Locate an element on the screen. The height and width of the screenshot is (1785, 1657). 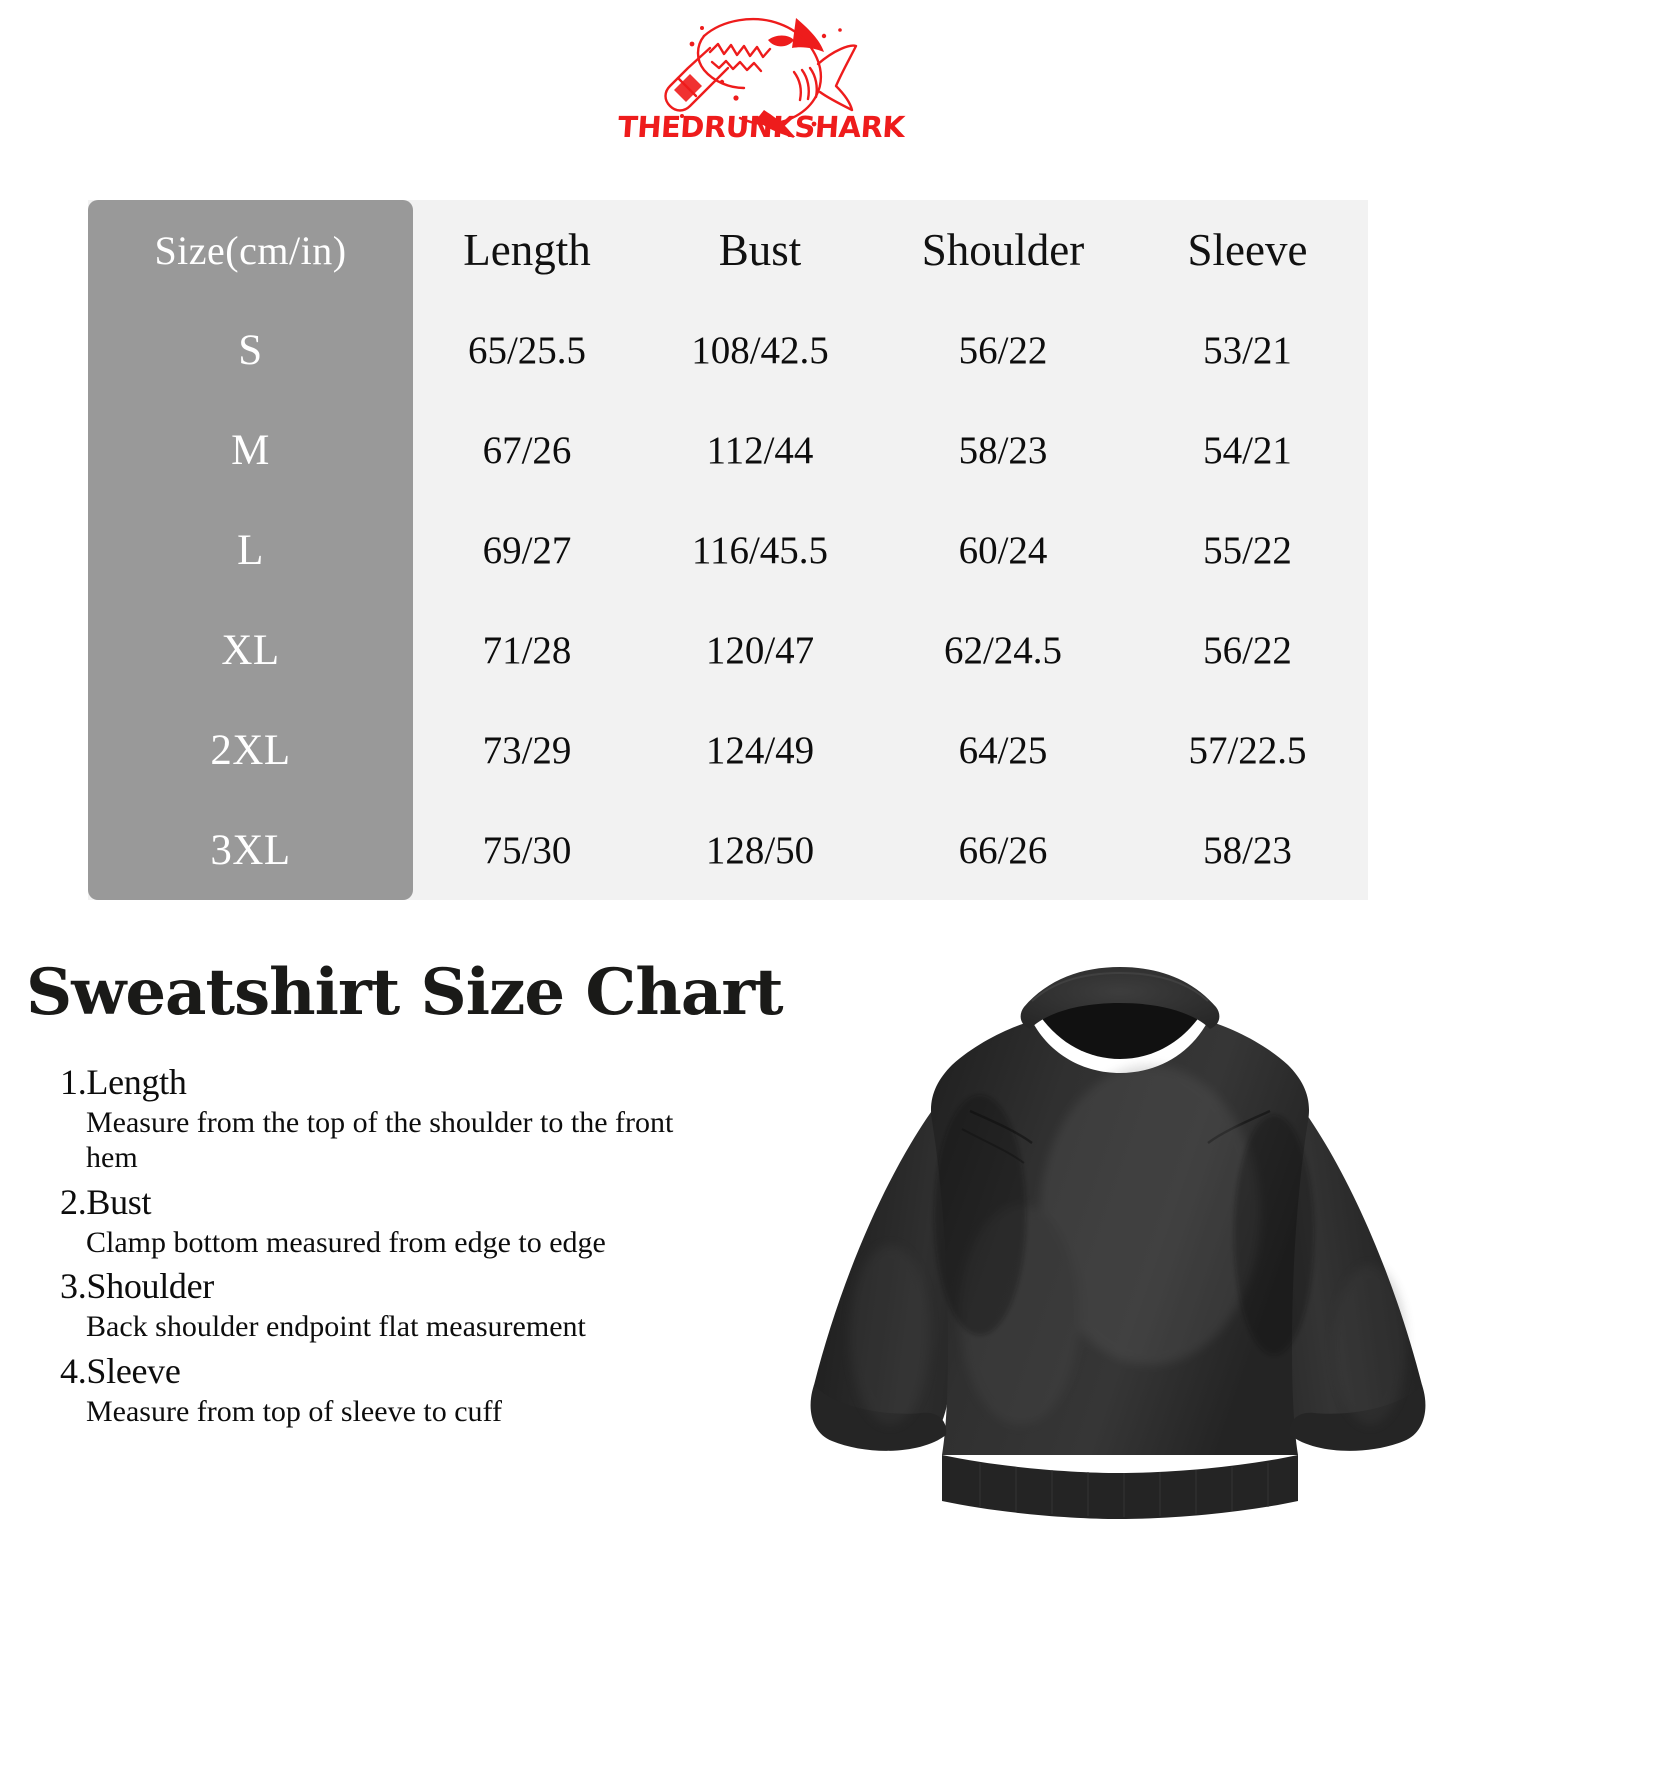
table-row: L 69/27 116/45.5 60/24 55/22 is located at coordinates (728, 550).